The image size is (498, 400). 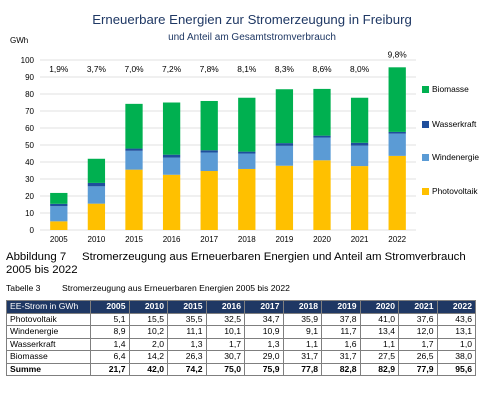 I want to click on y-tick-label: 30, so click(x=29, y=179).